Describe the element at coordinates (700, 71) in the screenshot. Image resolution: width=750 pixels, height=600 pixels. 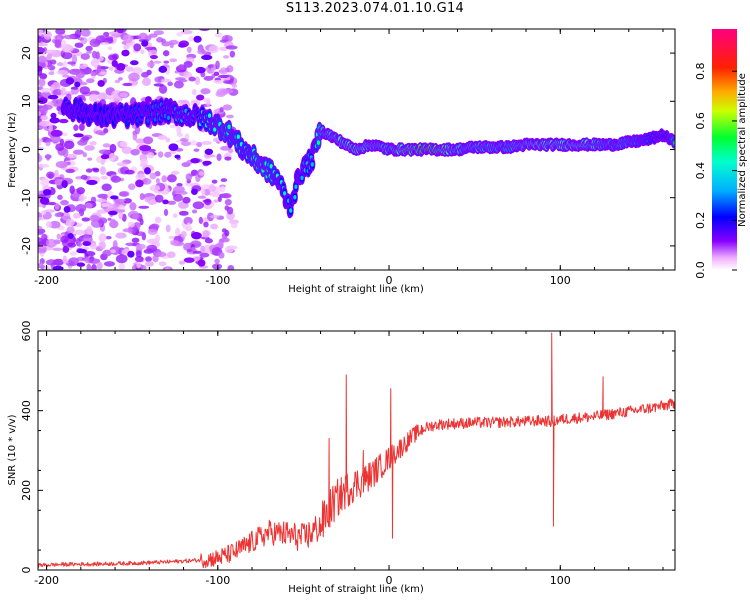
I see `colorbar-tick-label: 0.8` at that location.